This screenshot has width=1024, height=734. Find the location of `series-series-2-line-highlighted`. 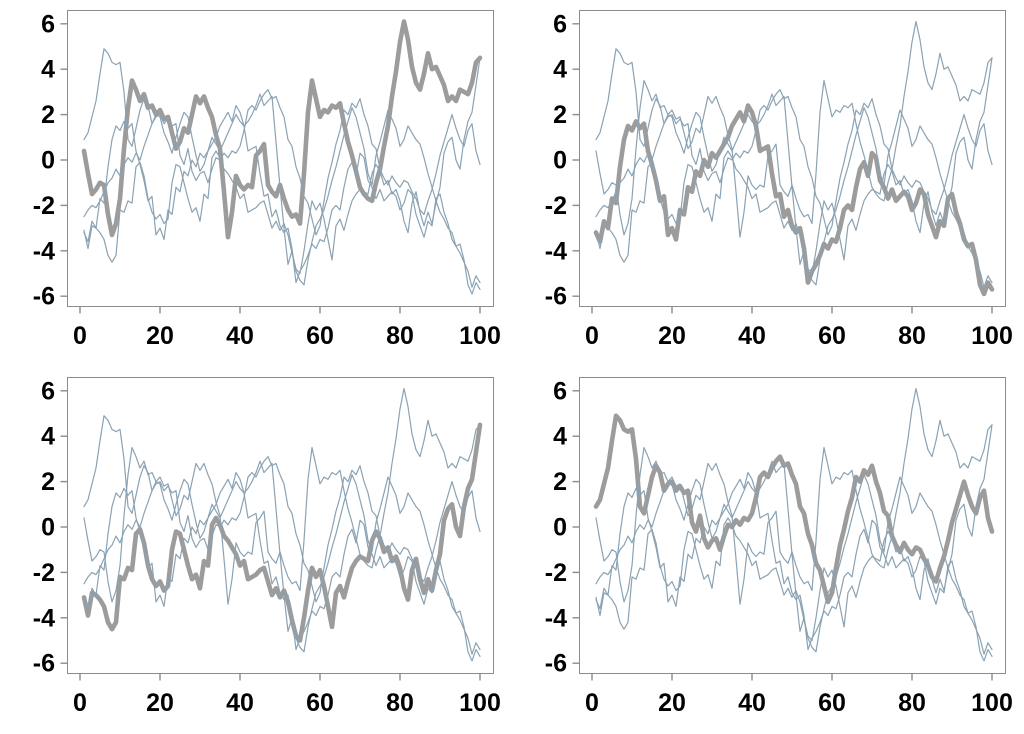

series-series-2-line-highlighted is located at coordinates (794, 200).